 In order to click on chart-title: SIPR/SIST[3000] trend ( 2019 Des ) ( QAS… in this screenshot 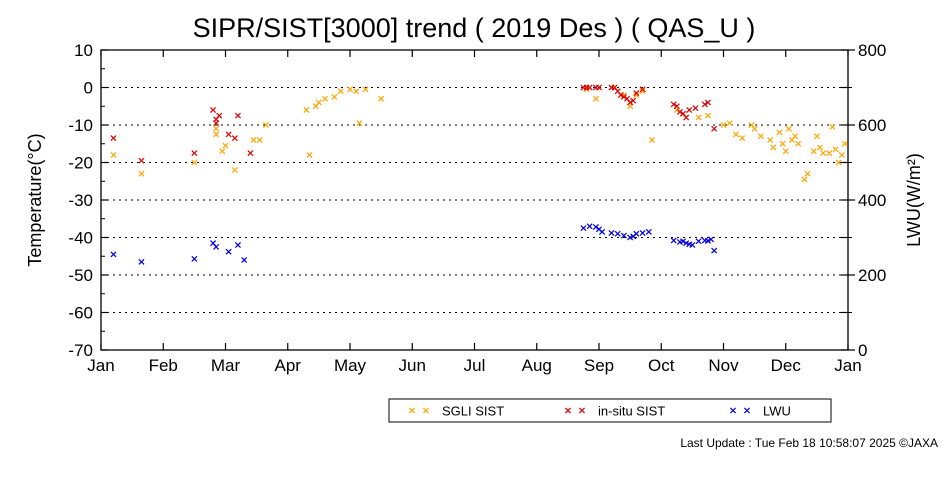, I will do `click(474, 28)`.